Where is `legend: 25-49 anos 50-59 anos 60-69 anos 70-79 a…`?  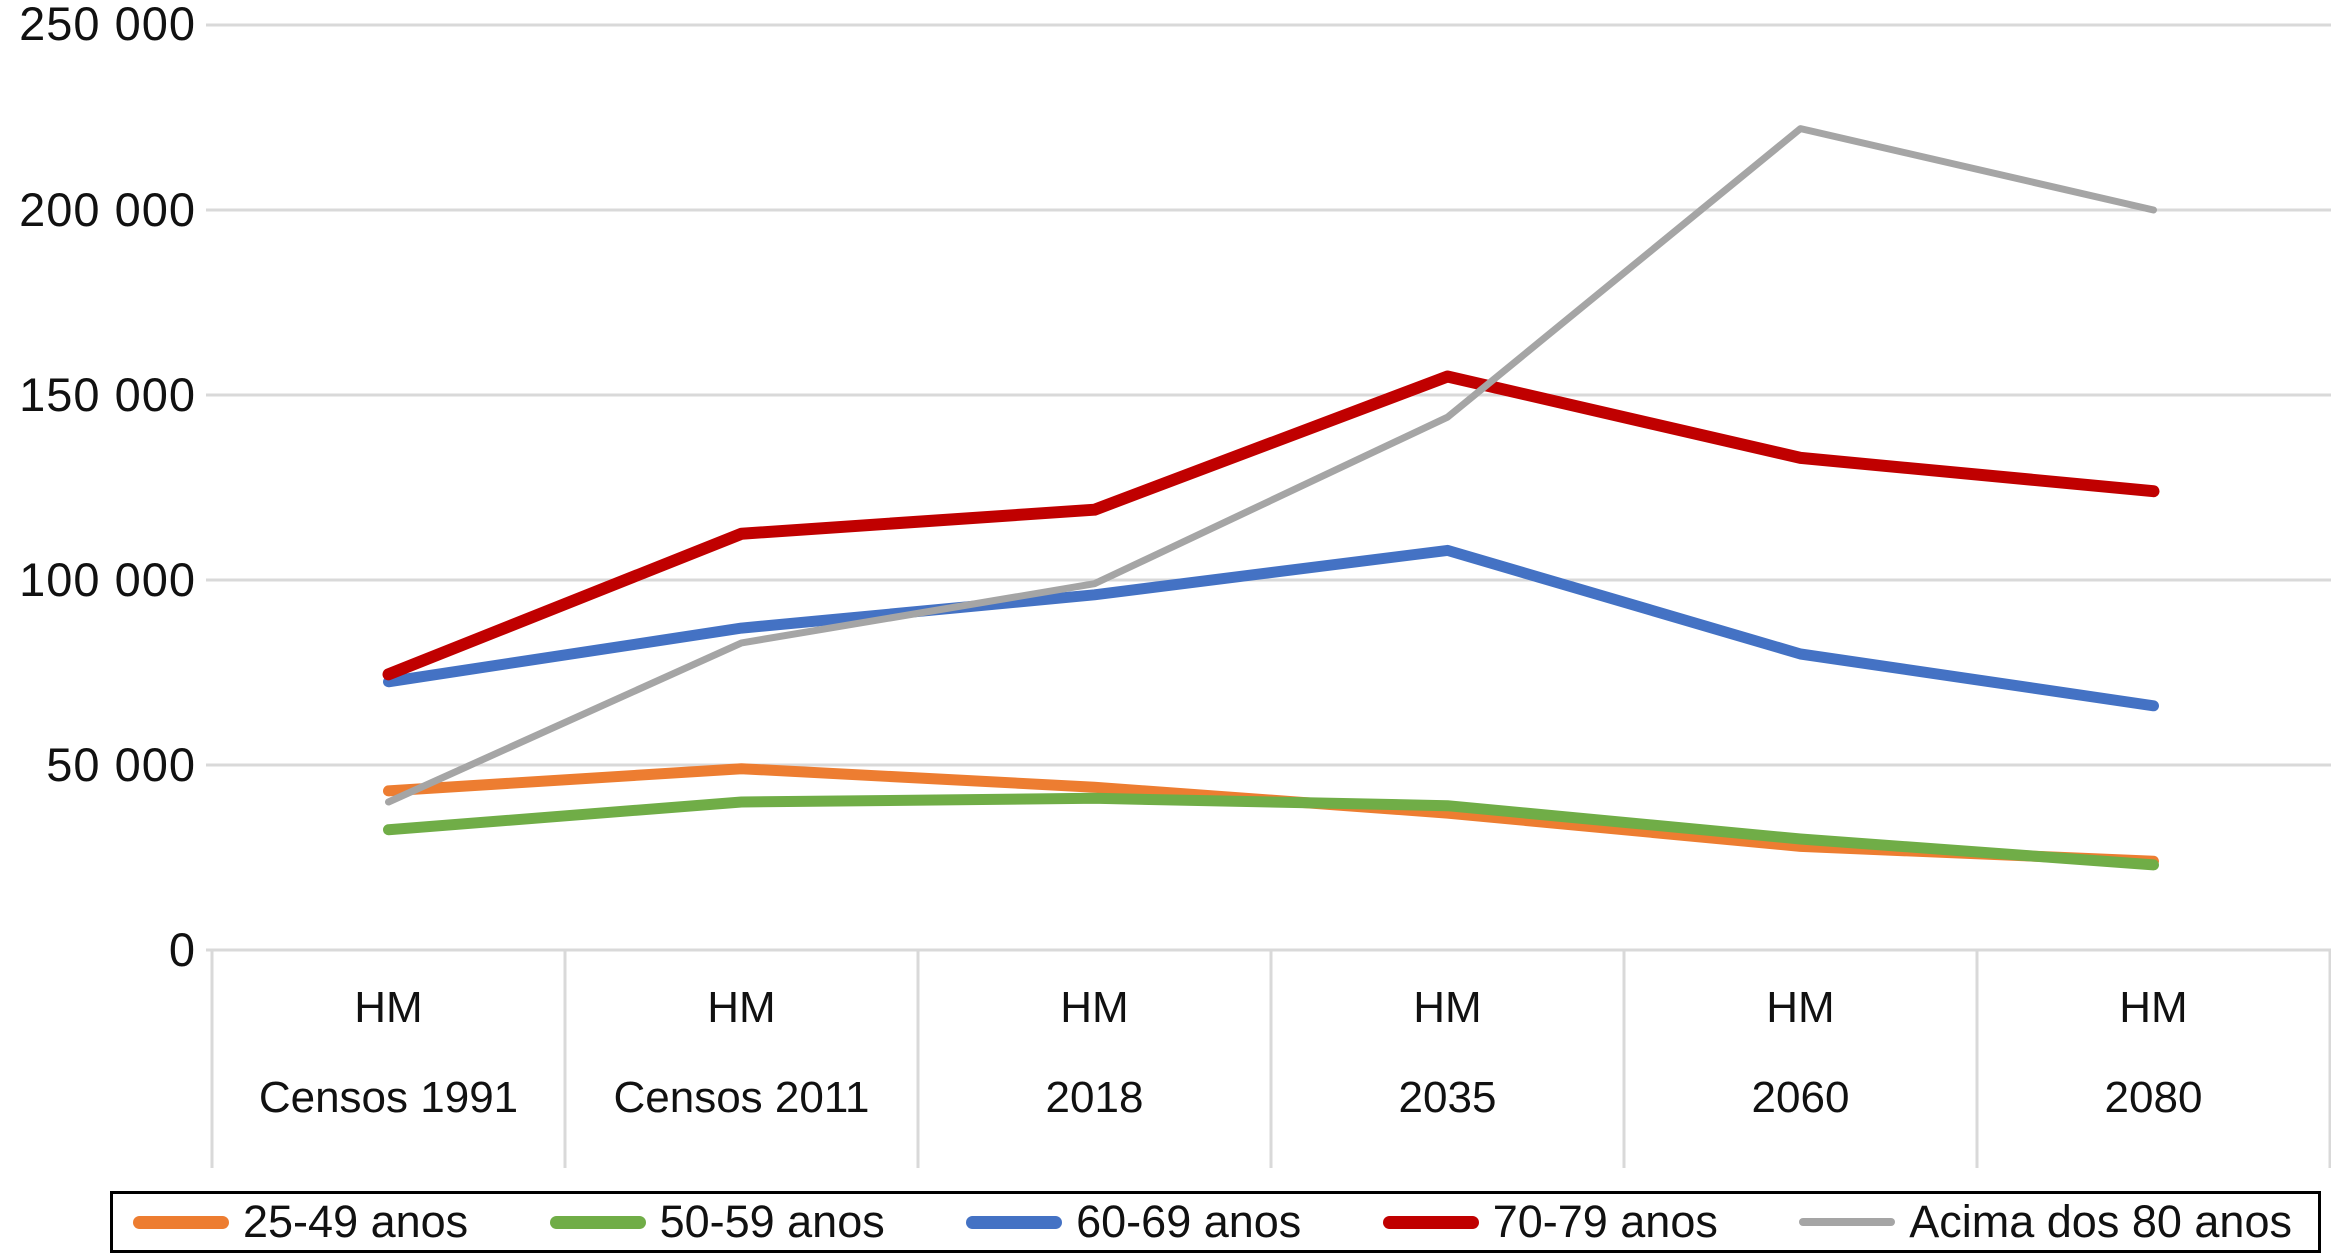
legend: 25-49 anos 50-59 anos 60-69 anos 70-79 a… is located at coordinates (1215, 1222).